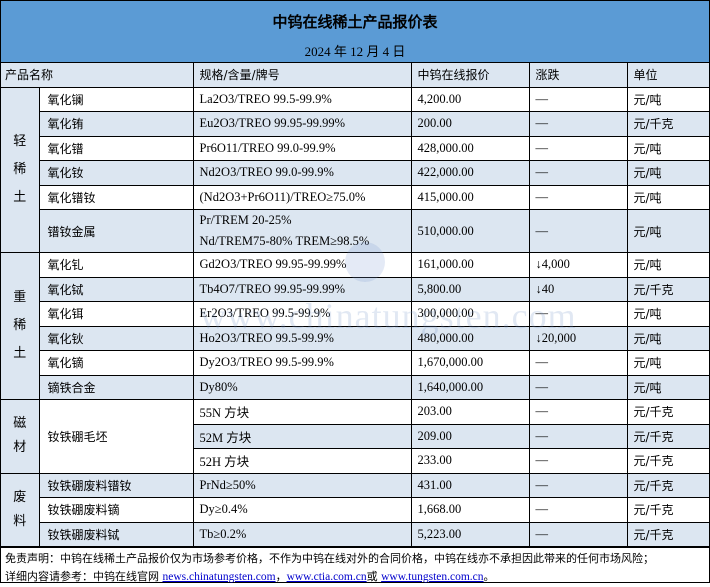 This screenshot has width=710, height=587. Describe the element at coordinates (470, 510) in the screenshot. I see `price-cell: 1,668.00` at that location.